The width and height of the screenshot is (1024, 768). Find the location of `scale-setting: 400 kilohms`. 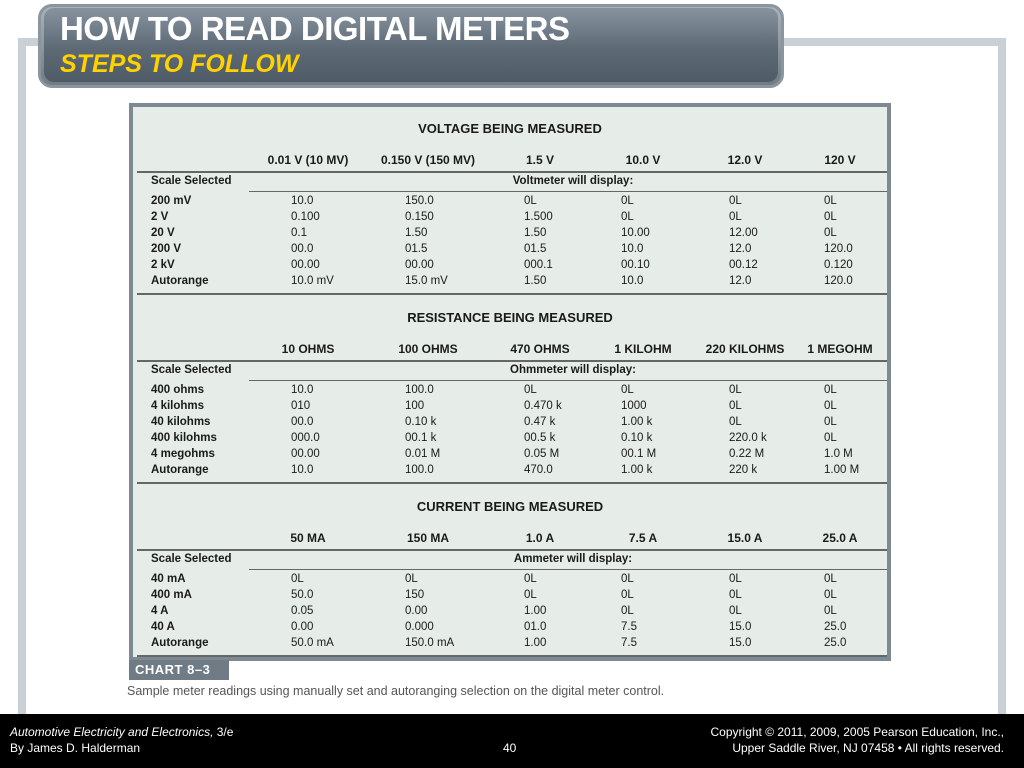

scale-setting: 400 kilohms is located at coordinates (184, 438).